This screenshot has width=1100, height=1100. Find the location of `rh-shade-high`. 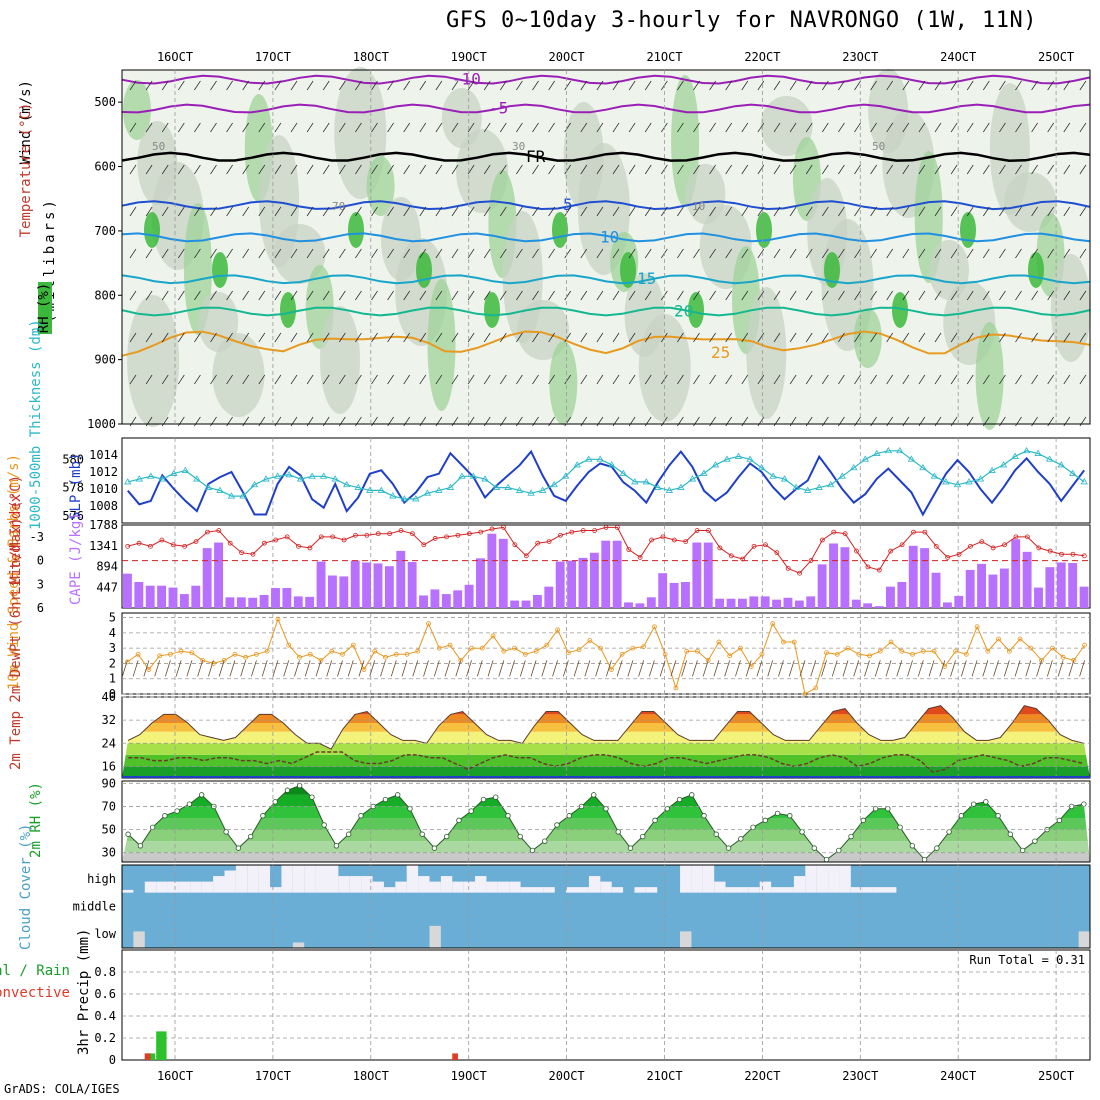

rh-shade-high is located at coordinates (628, 270).